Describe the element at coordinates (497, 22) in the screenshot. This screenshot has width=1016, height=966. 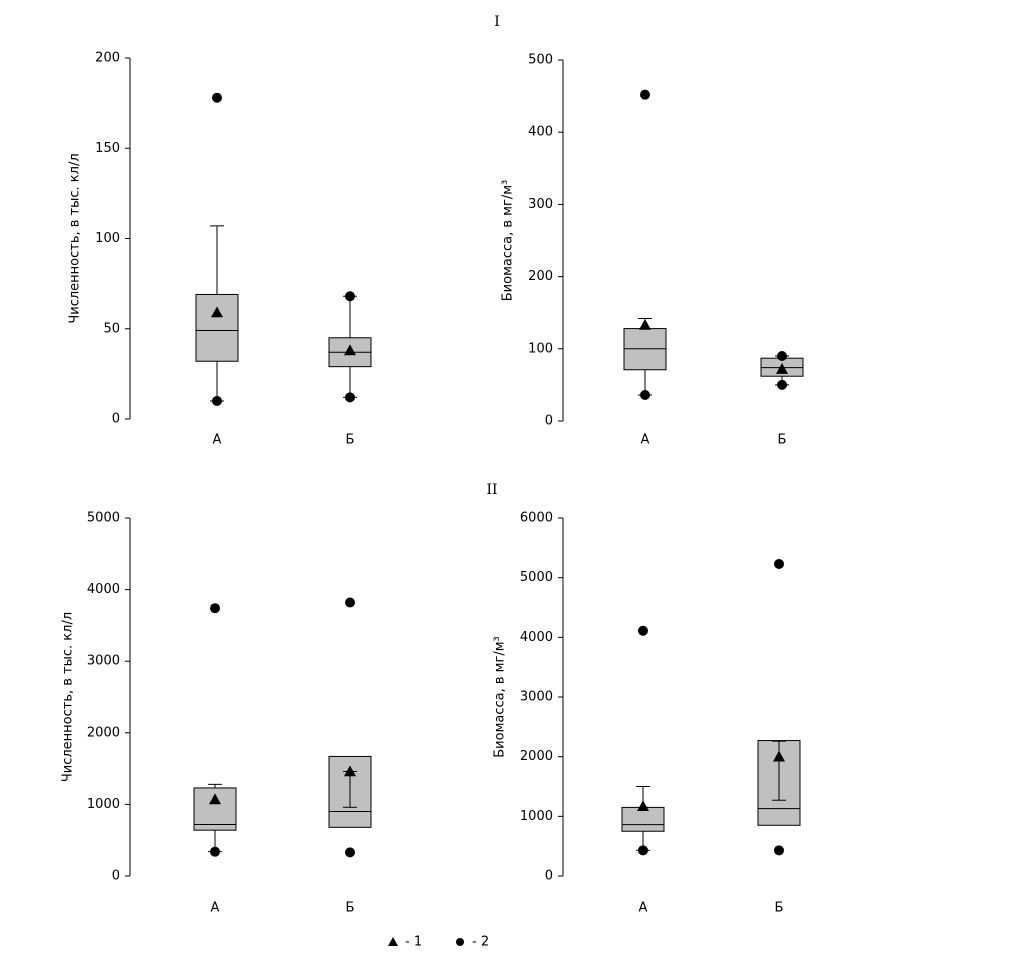
I see `section-label: I` at that location.